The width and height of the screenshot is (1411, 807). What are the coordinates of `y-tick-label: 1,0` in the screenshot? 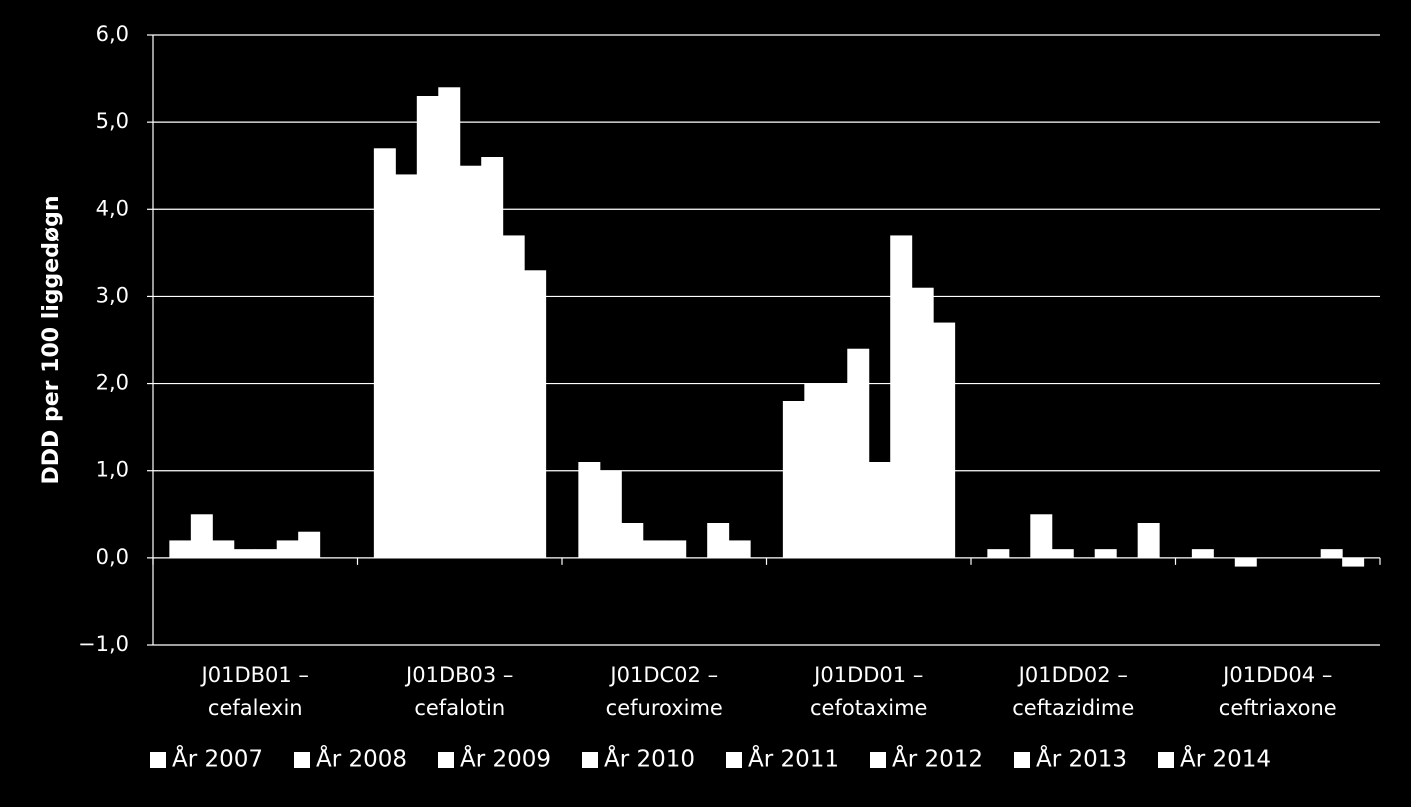 It's located at (112, 470).